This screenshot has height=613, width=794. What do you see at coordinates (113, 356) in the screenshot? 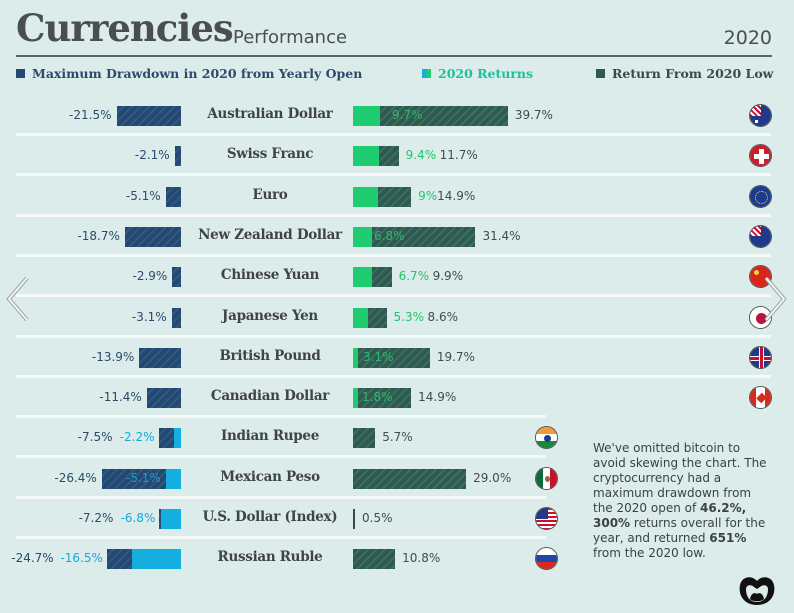
I see `drawdown-value: -13.9%` at bounding box center [113, 356].